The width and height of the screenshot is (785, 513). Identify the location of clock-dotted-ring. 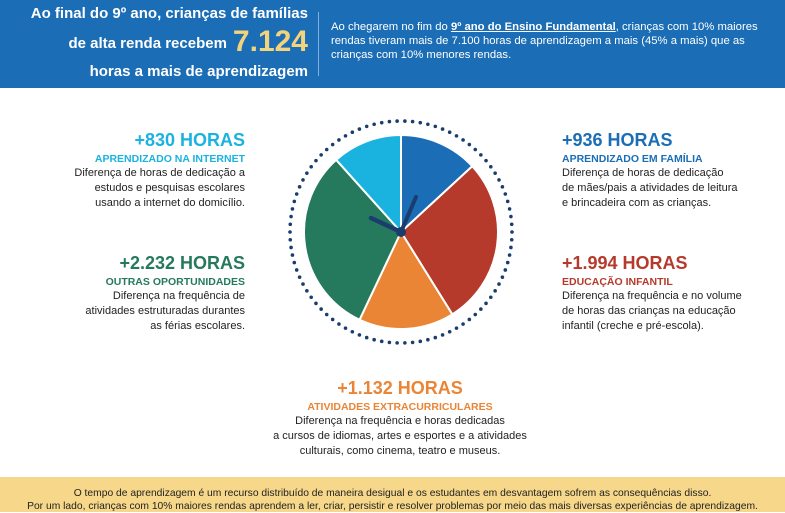
(401, 232).